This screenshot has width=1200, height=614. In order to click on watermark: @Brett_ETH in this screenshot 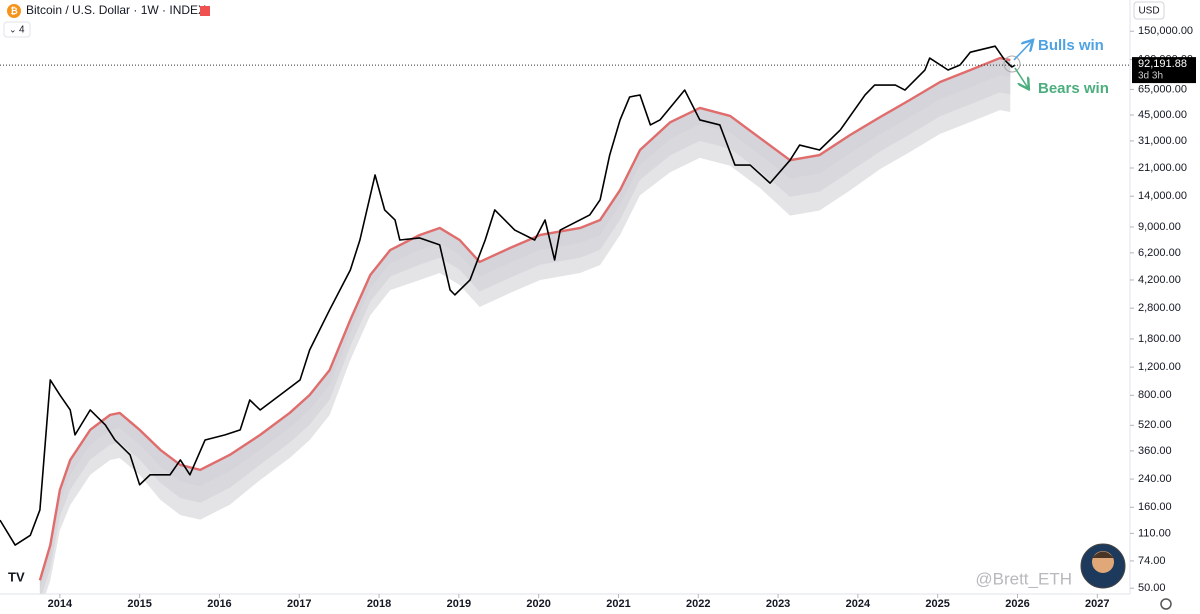, I will do `click(1023, 578)`.